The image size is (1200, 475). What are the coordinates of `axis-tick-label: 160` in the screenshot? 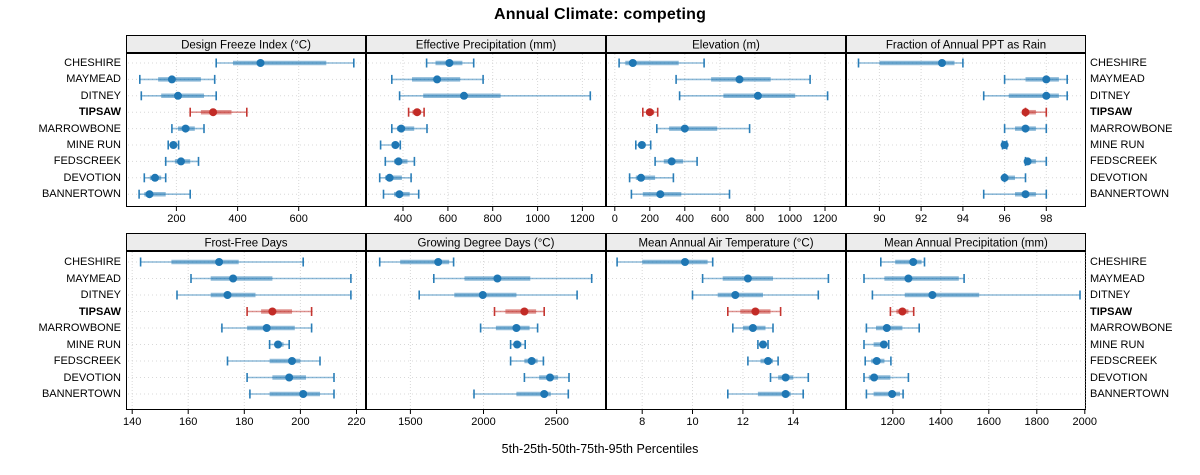 It's located at (188, 422).